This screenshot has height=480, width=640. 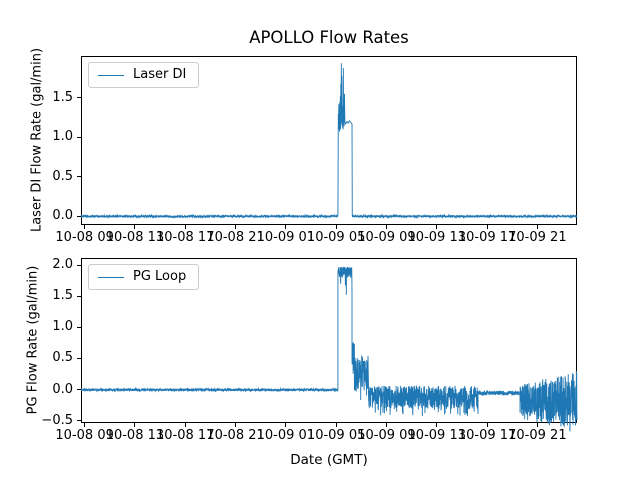 What do you see at coordinates (62, 265) in the screenshot?
I see `y-tick-label: 2.0` at bounding box center [62, 265].